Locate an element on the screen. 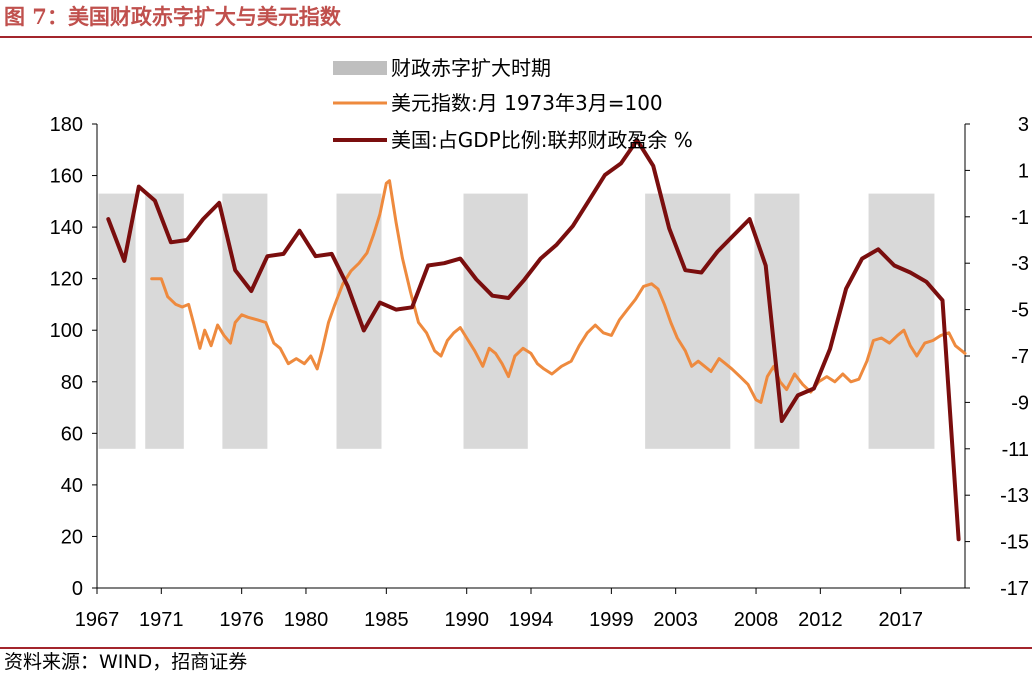  left-tick-label: 0 is located at coordinates (77, 589).